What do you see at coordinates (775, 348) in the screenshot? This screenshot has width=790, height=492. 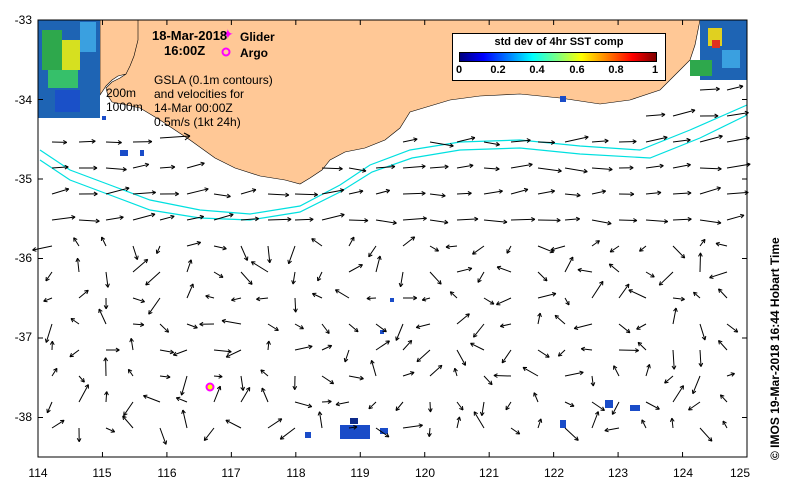 I see `credit-label: © IMOS 19-Mar-2018 16:44 Hobart Time` at bounding box center [775, 348].